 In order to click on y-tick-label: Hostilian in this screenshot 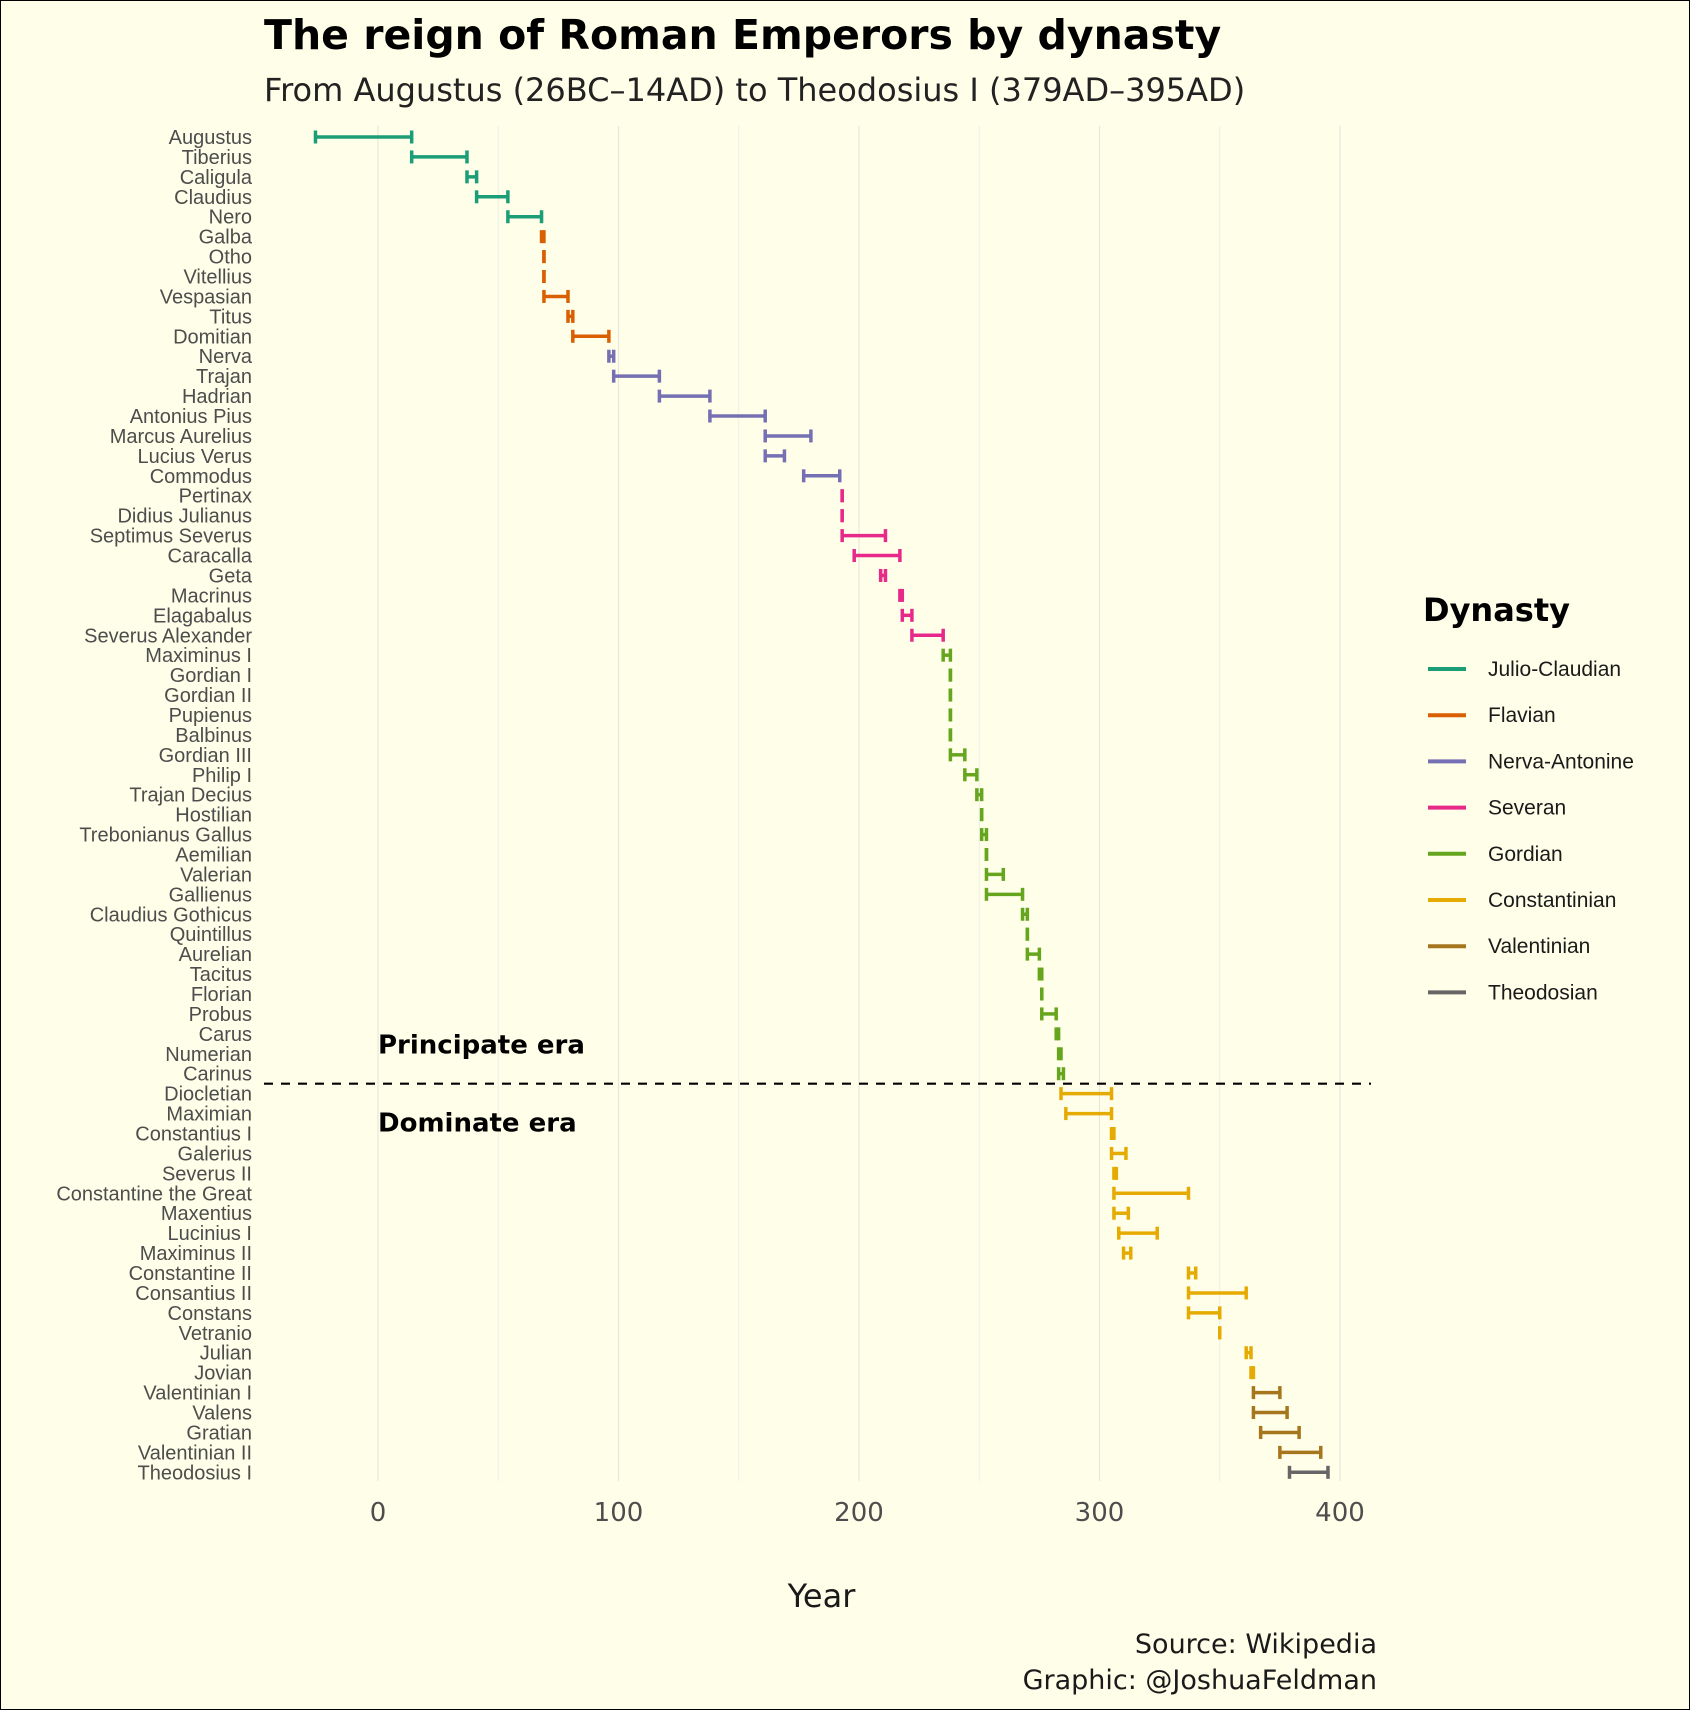, I will do `click(213, 816)`.